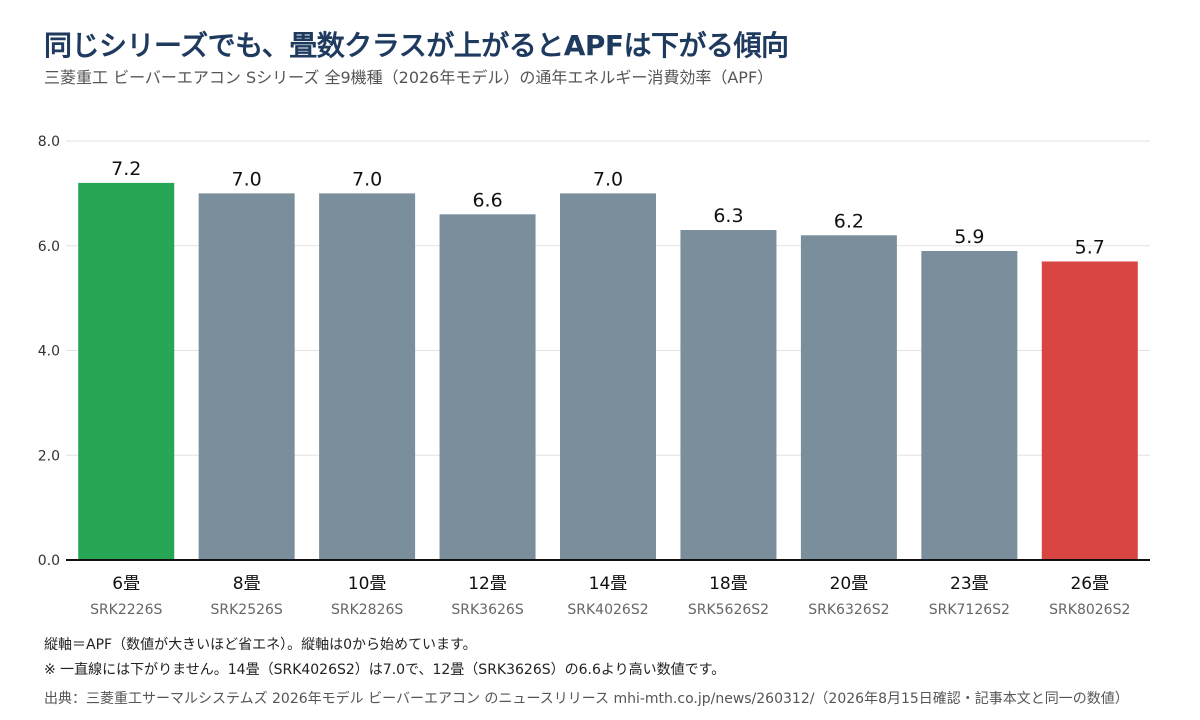  I want to click on x-model-label: SRK2526S, so click(247, 610).